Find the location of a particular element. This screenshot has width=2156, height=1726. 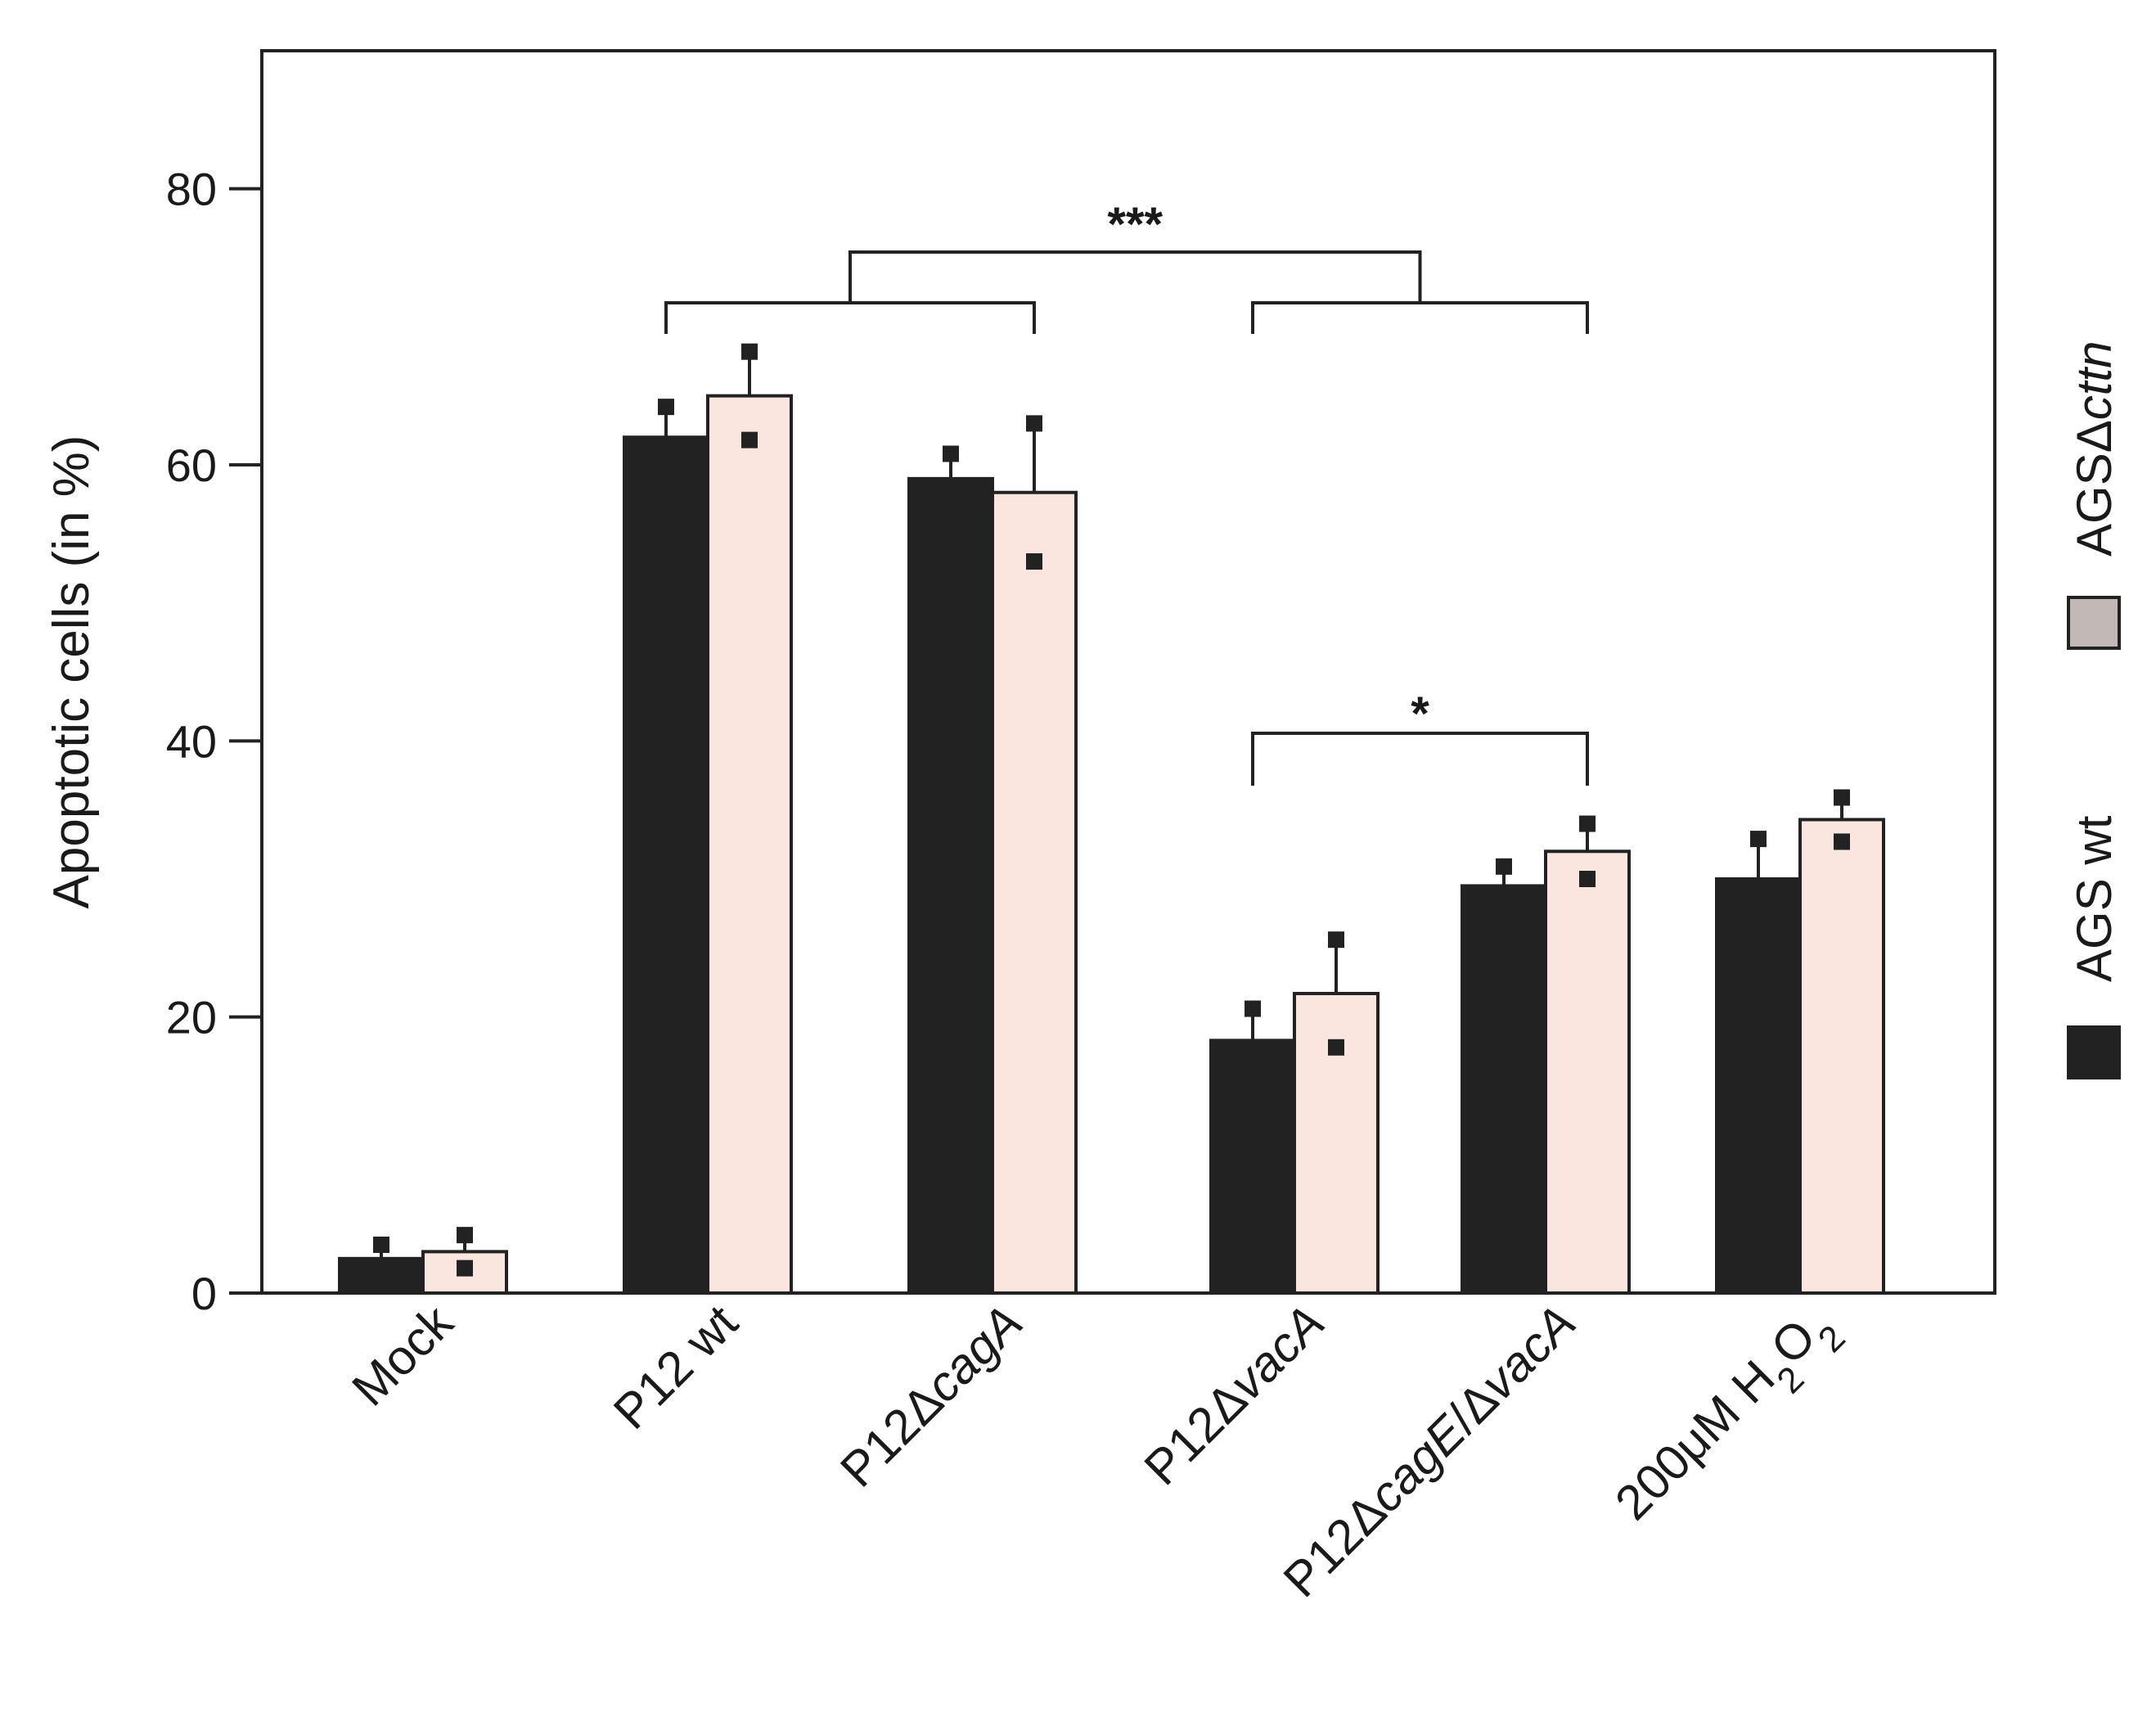

category-label: P12 wt is located at coordinates (675, 1367).